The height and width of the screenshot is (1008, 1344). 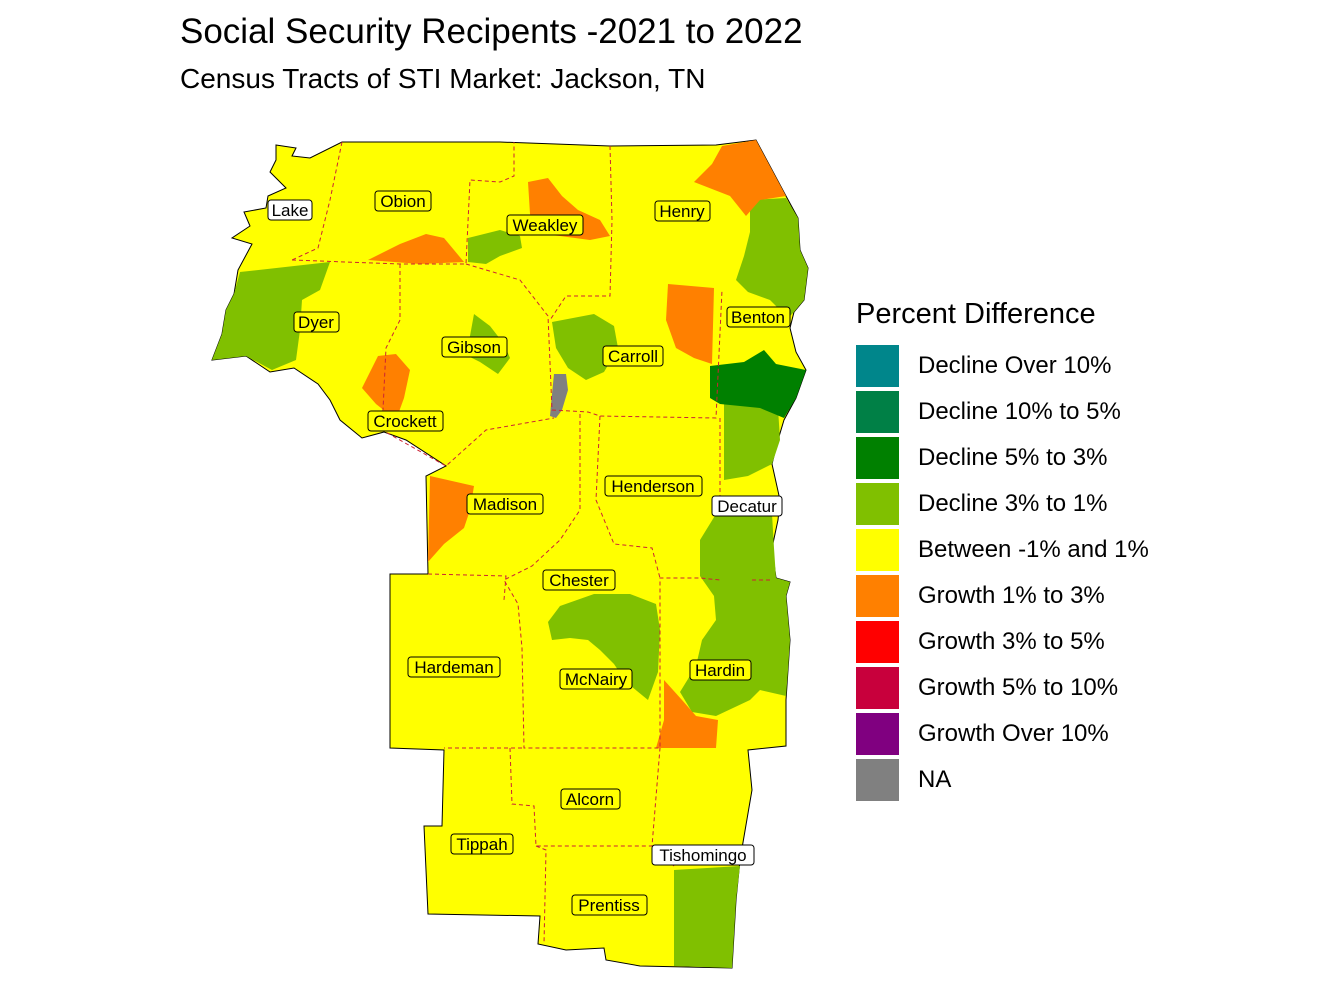 What do you see at coordinates (1011, 641) in the screenshot?
I see `legend-label: Growth 3% to 5%` at bounding box center [1011, 641].